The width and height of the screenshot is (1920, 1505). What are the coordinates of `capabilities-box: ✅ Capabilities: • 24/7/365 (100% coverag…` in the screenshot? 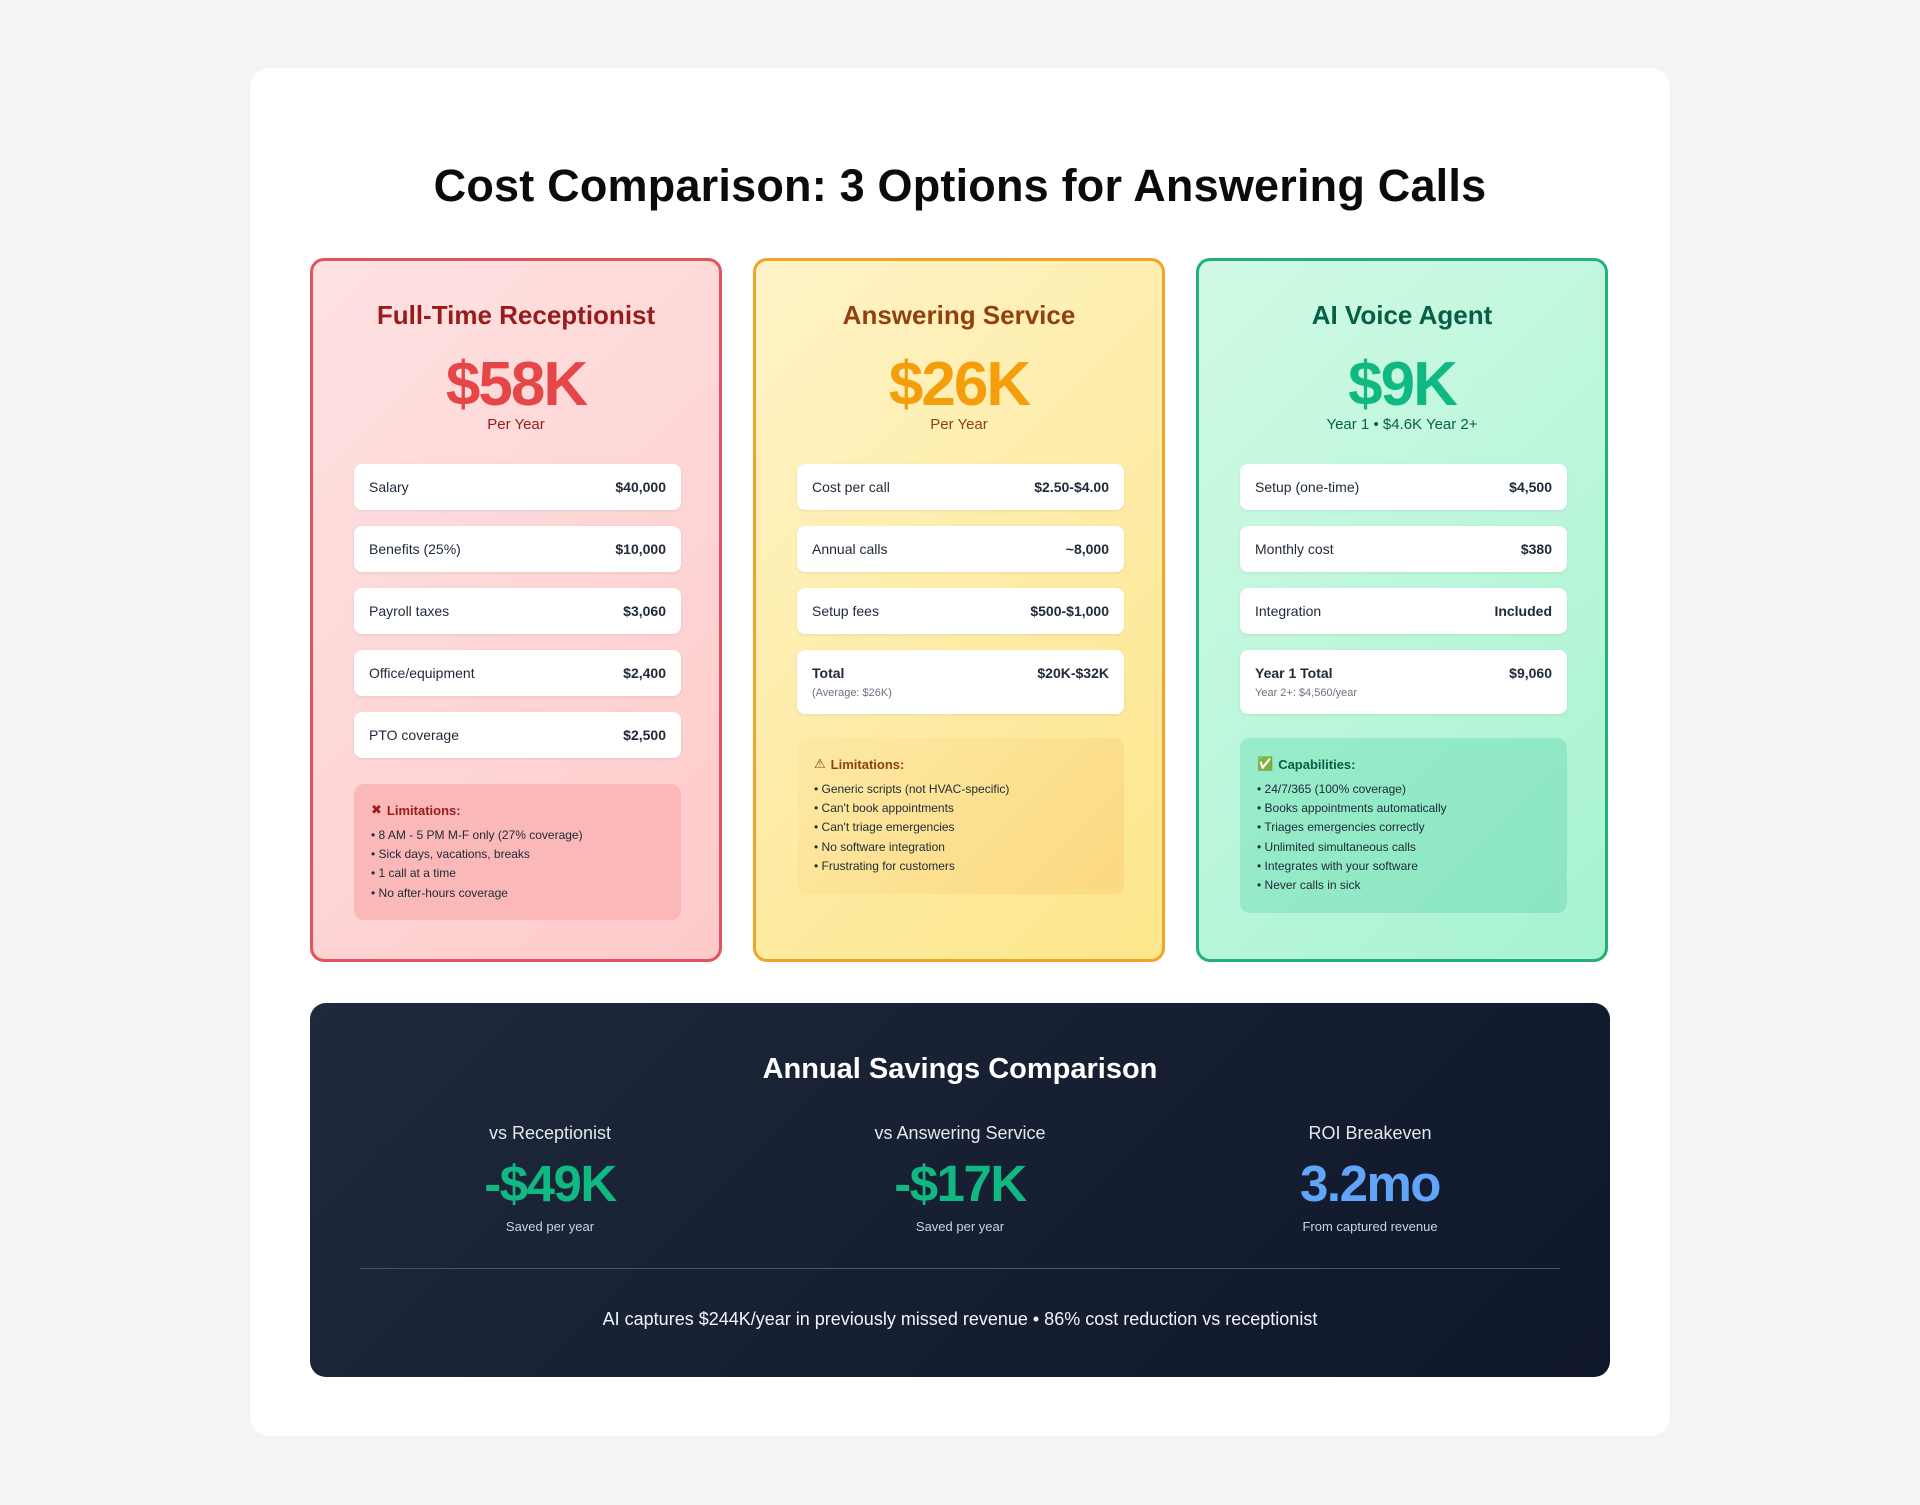 It's located at (1403, 825).